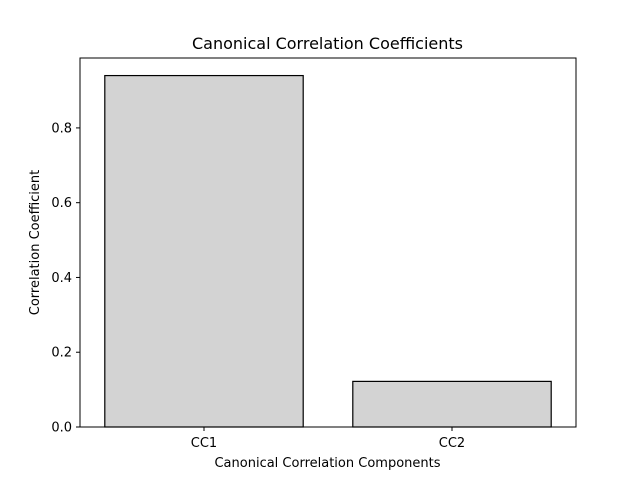 This screenshot has width=640, height=480. What do you see at coordinates (61, 278) in the screenshot?
I see `y-tick-label: 0.4` at bounding box center [61, 278].